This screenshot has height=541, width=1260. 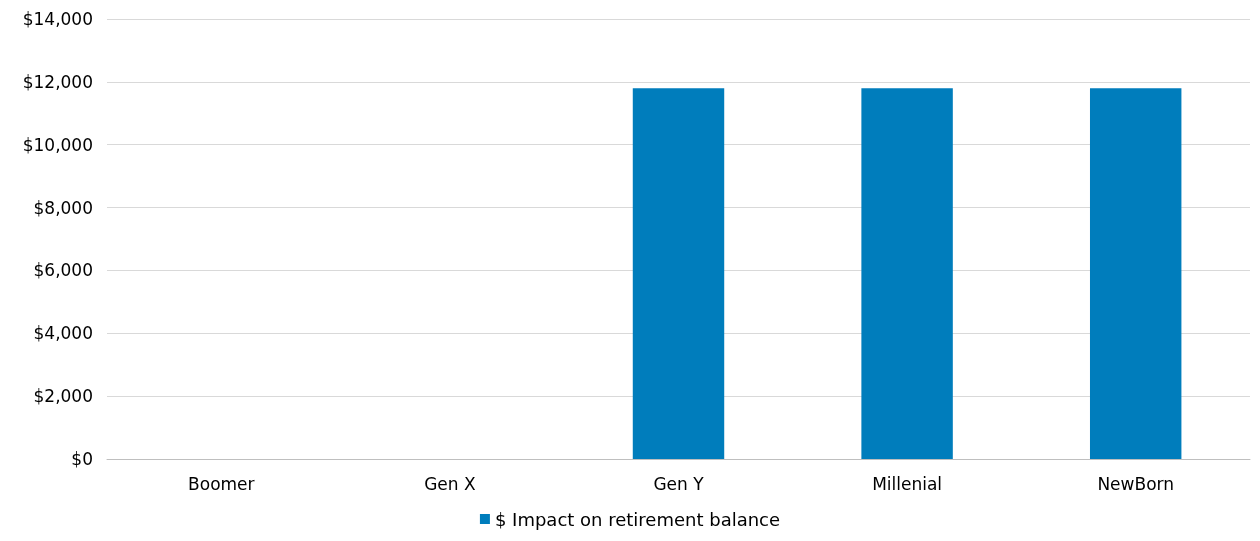 I want to click on x-tick-label: Millenial, so click(x=907, y=483).